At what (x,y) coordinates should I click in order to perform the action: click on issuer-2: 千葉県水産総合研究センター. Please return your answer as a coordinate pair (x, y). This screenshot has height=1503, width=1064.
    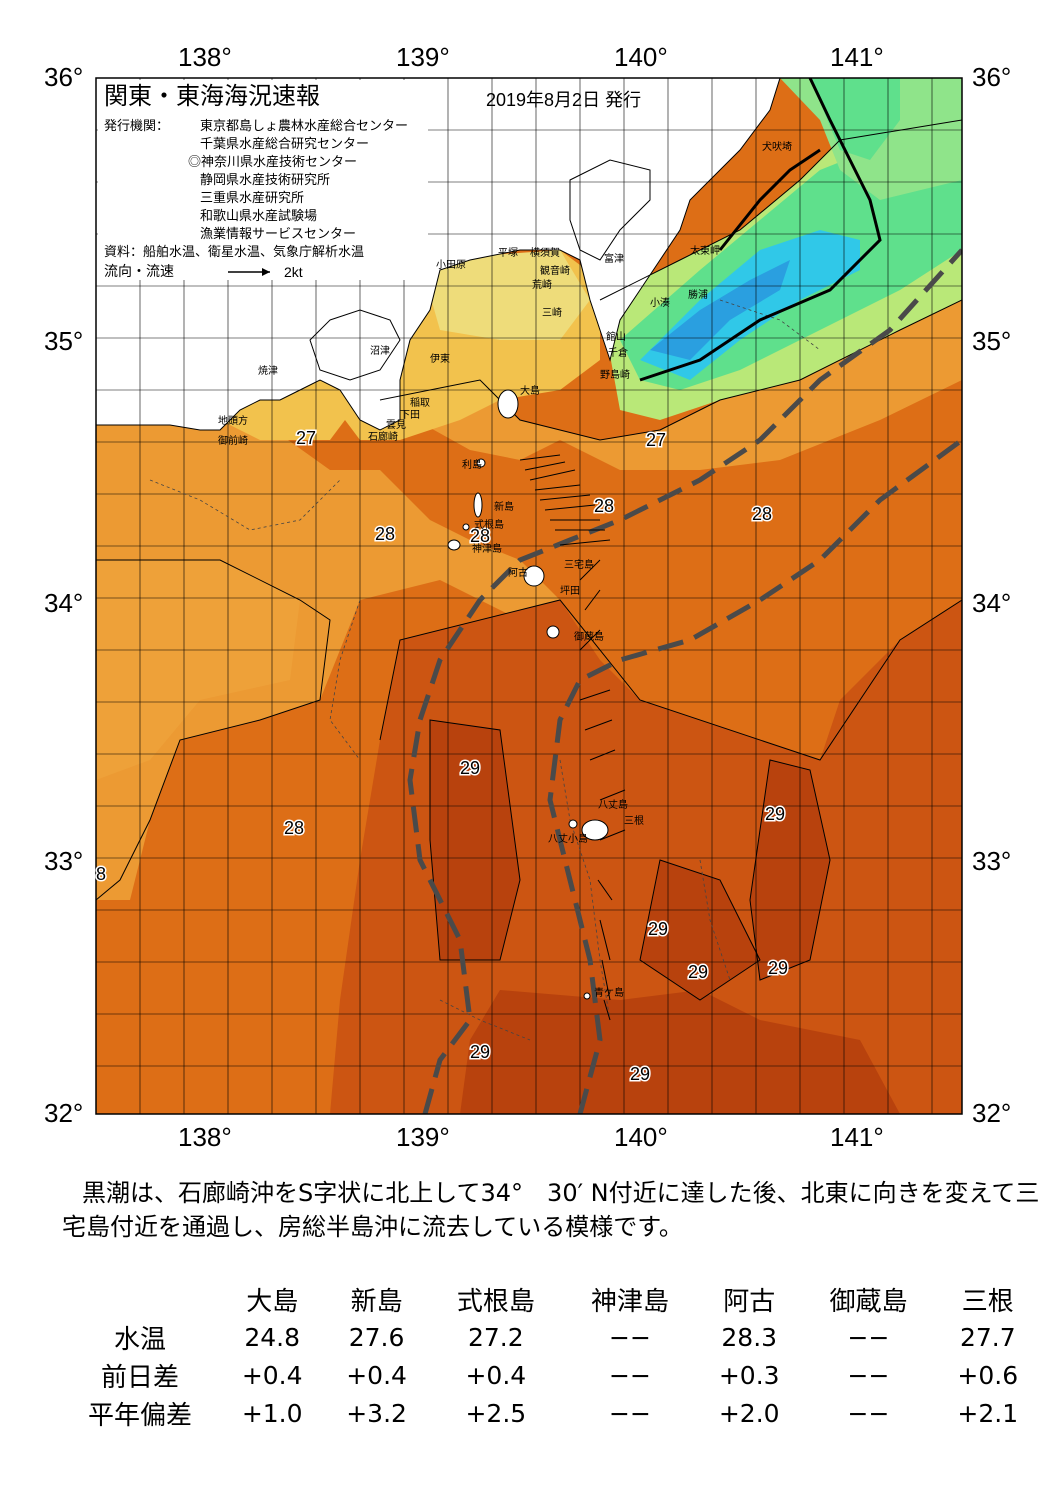
    Looking at the image, I should click on (284, 143).